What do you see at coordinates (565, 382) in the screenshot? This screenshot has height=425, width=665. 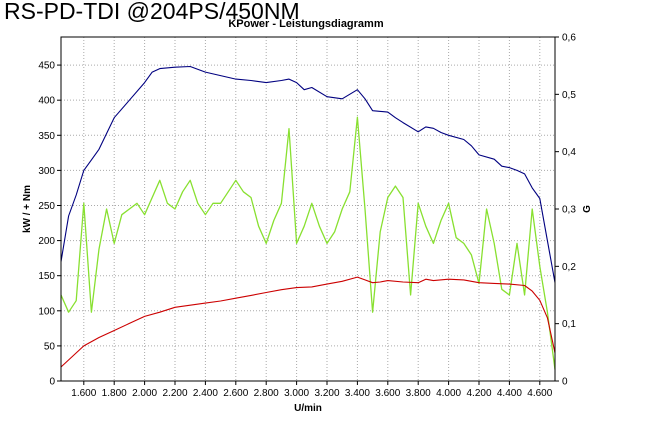 I see `y2-tick-label: 0` at bounding box center [565, 382].